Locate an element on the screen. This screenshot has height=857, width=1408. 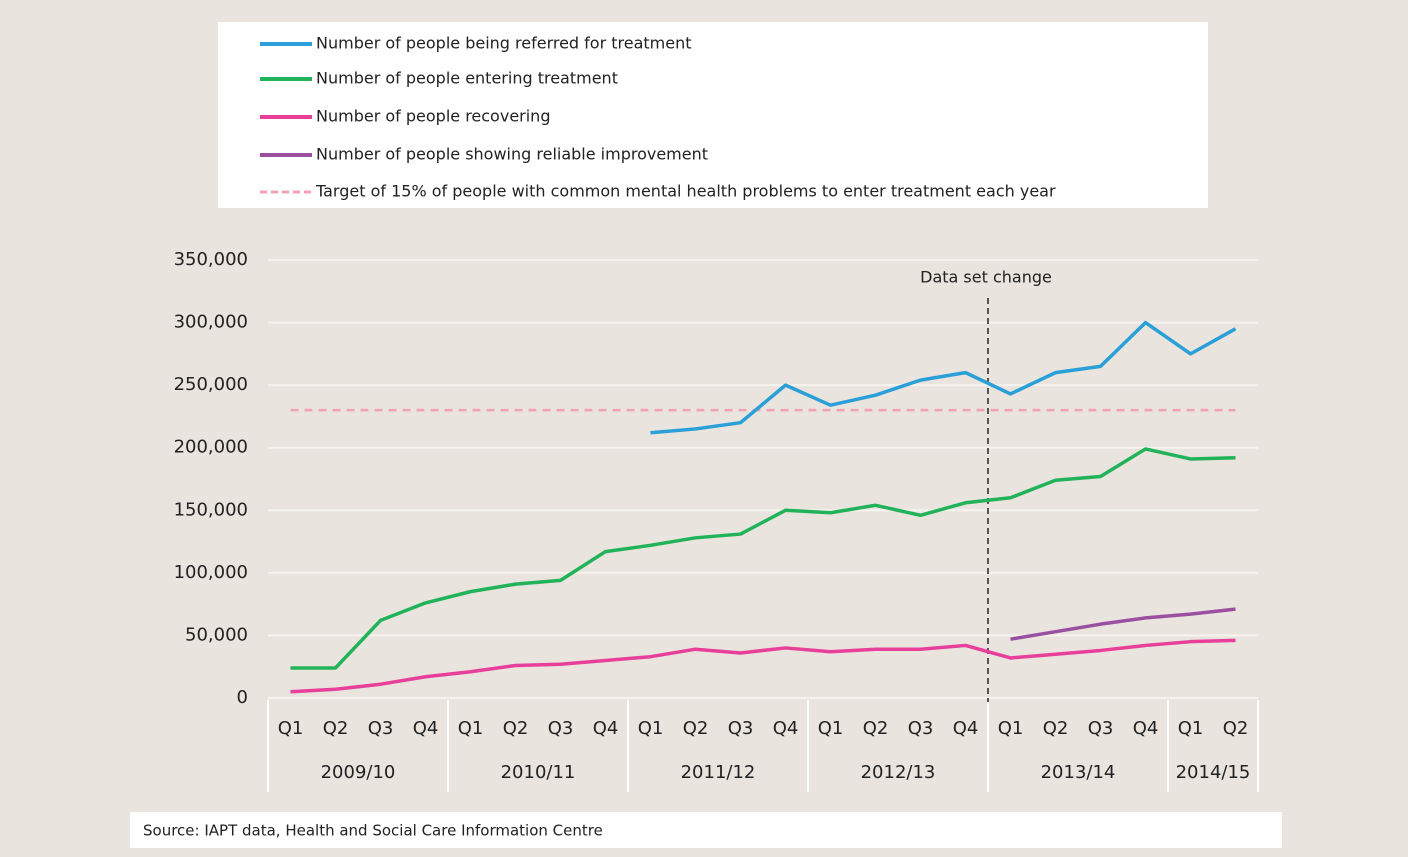
year-label: 2014/15 is located at coordinates (1213, 772).